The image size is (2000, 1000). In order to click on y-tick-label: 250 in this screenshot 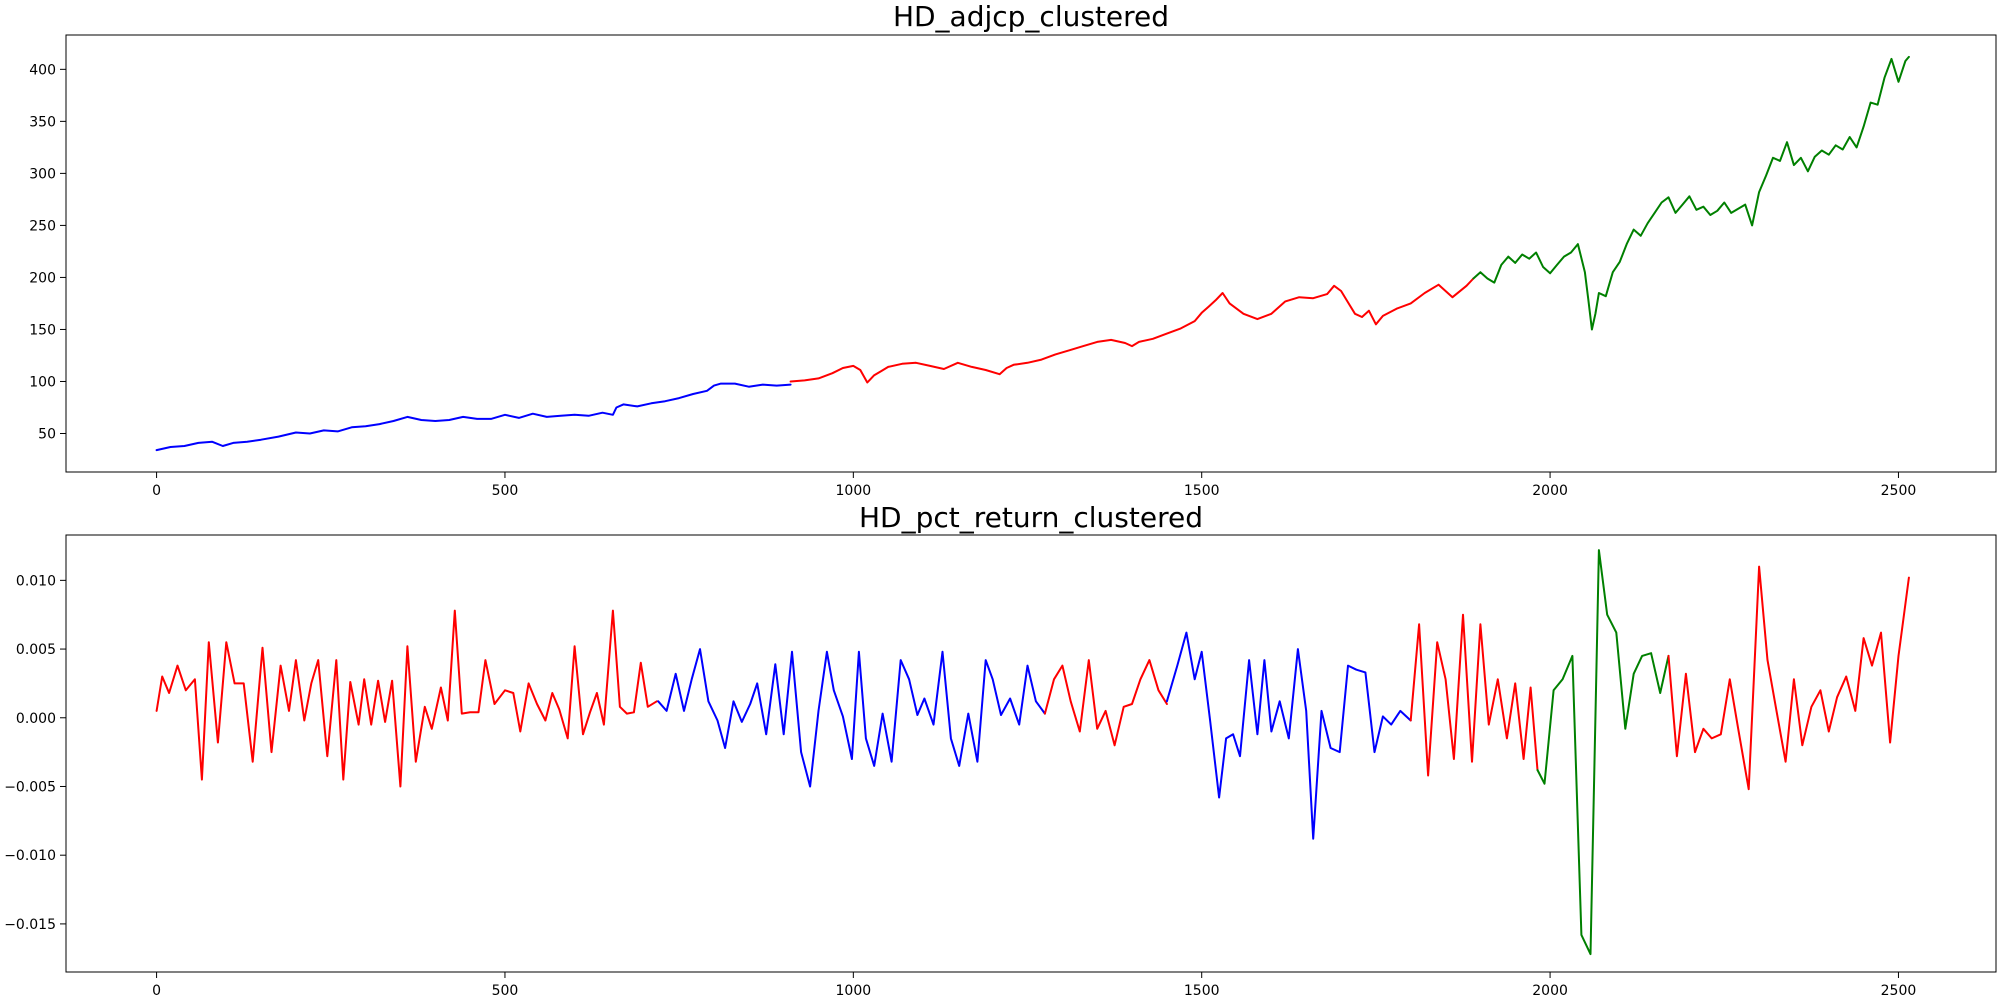, I will do `click(42, 226)`.